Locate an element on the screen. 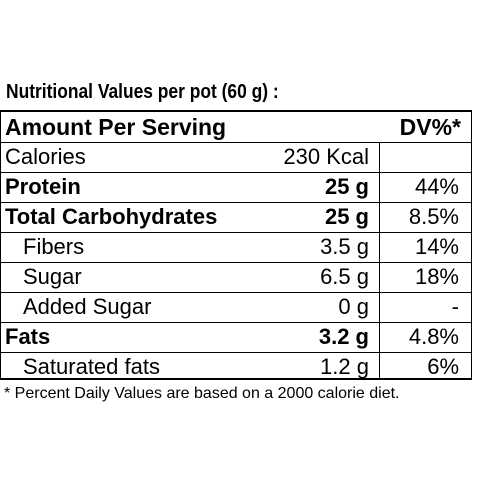 The image size is (480, 480). row-dv: 44% is located at coordinates (436, 186).